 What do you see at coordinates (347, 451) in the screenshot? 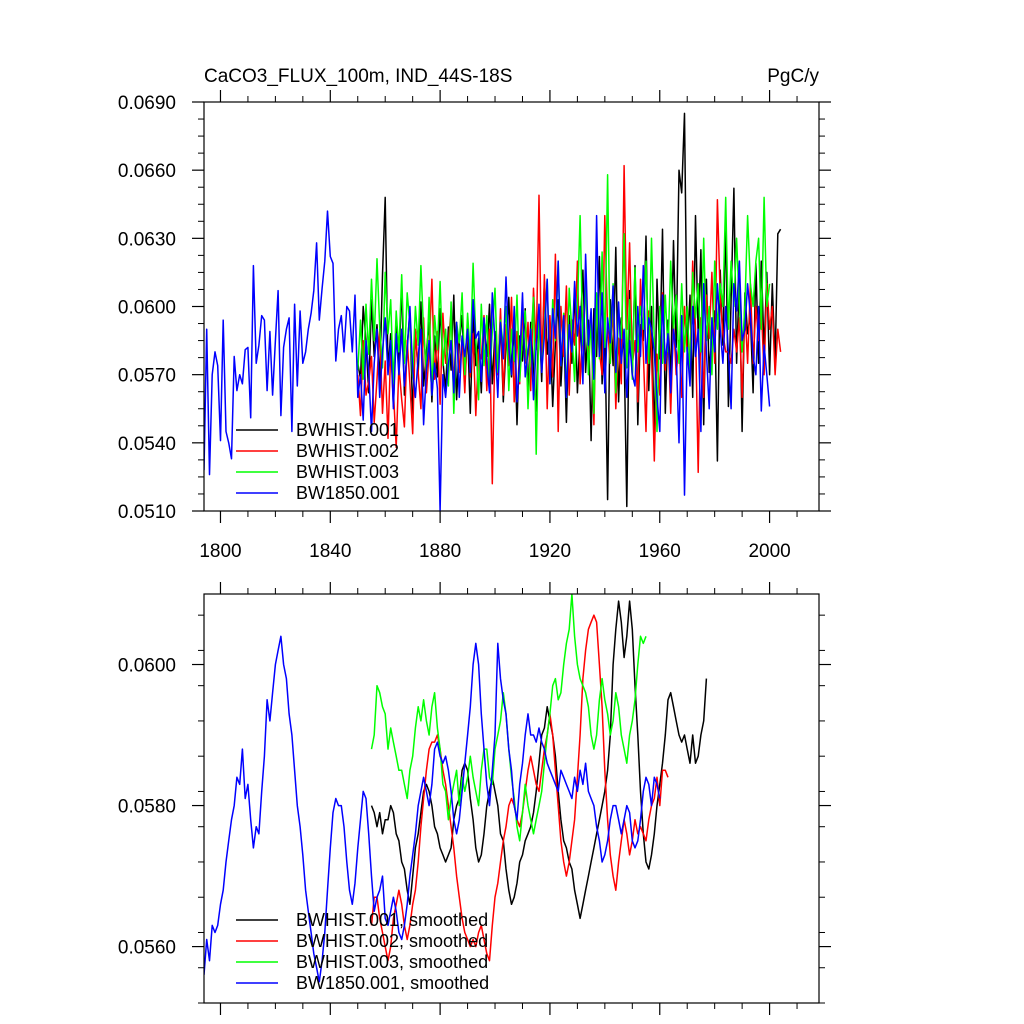
I see `top-legend-label-2: BWHIST.002` at bounding box center [347, 451].